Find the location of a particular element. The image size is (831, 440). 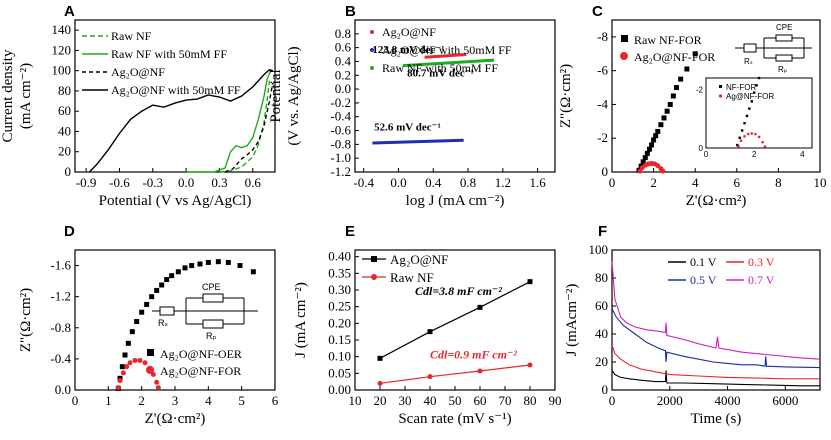

legend-entry: Raw NF with 50mM FF is located at coordinates (169, 54).